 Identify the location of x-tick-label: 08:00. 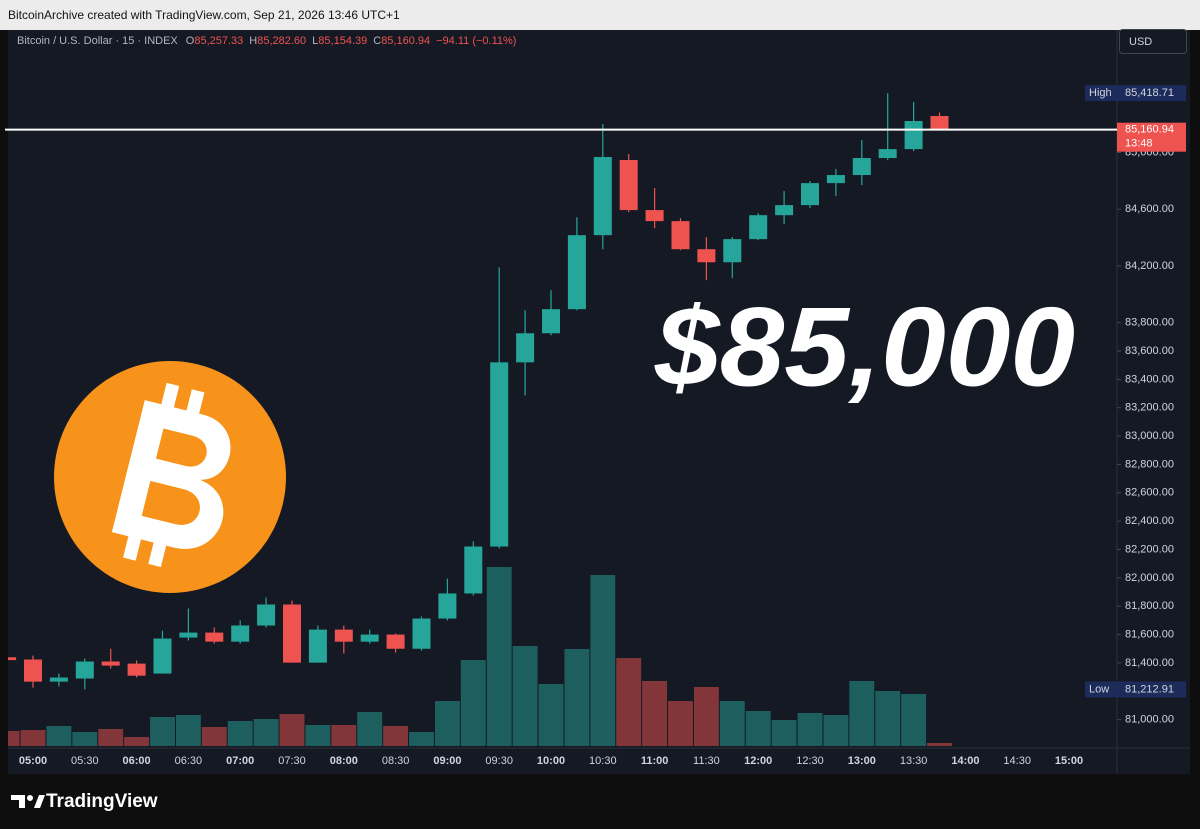
(344, 761).